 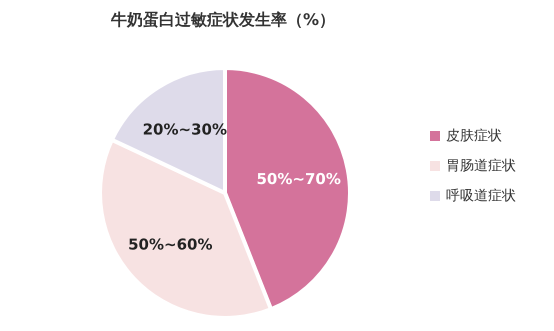 What do you see at coordinates (170, 244) in the screenshot?
I see `text: 50%~60%` at bounding box center [170, 244].